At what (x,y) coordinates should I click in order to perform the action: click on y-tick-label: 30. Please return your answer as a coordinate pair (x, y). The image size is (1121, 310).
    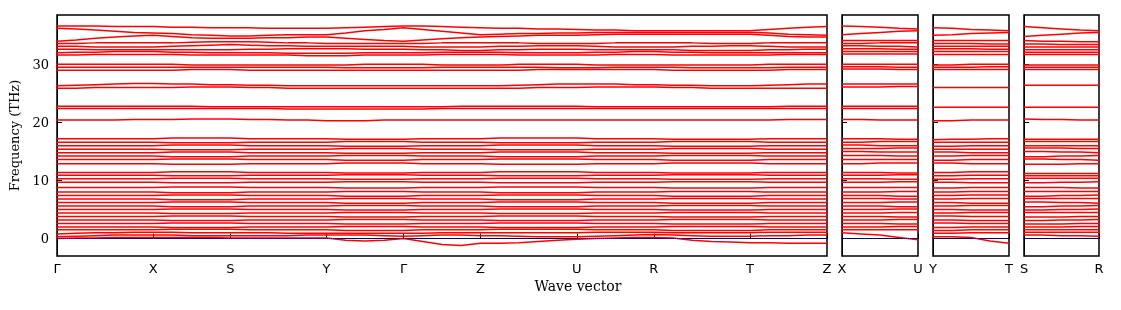
    Looking at the image, I should click on (40, 64).